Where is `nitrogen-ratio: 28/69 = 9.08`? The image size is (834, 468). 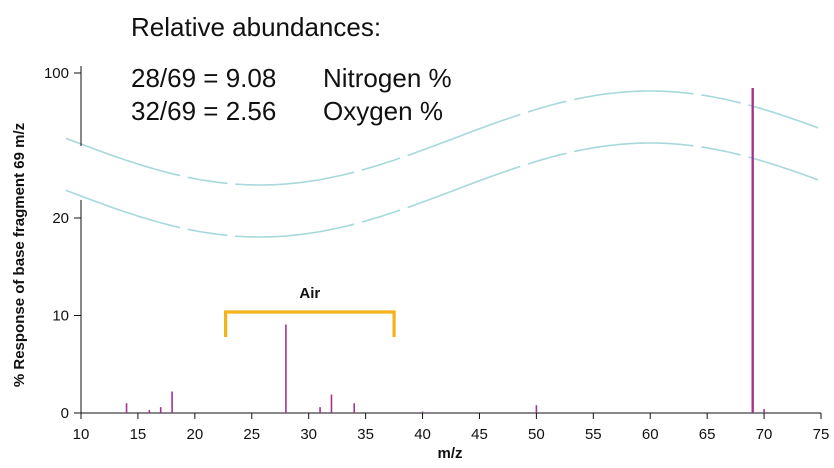 nitrogen-ratio: 28/69 = 9.08 is located at coordinates (204, 78).